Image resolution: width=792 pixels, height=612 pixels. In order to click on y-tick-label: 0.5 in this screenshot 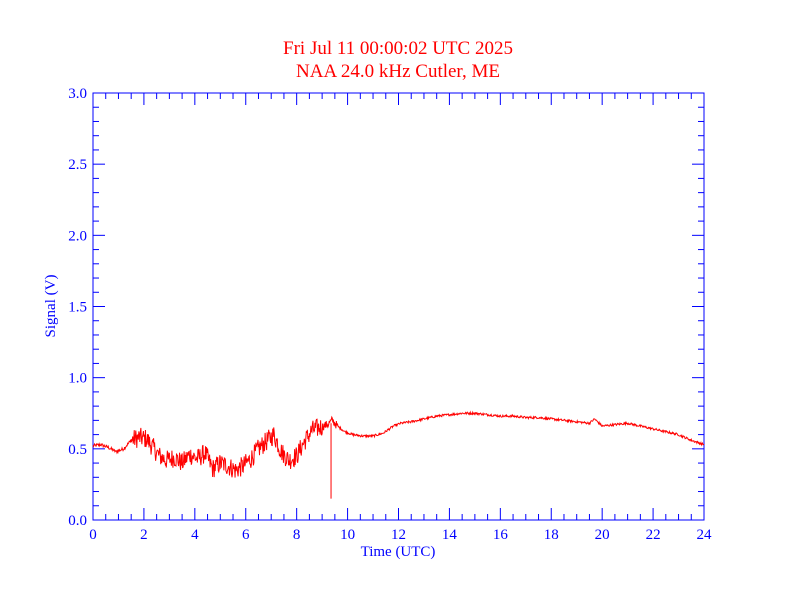, I will do `click(77, 450)`.